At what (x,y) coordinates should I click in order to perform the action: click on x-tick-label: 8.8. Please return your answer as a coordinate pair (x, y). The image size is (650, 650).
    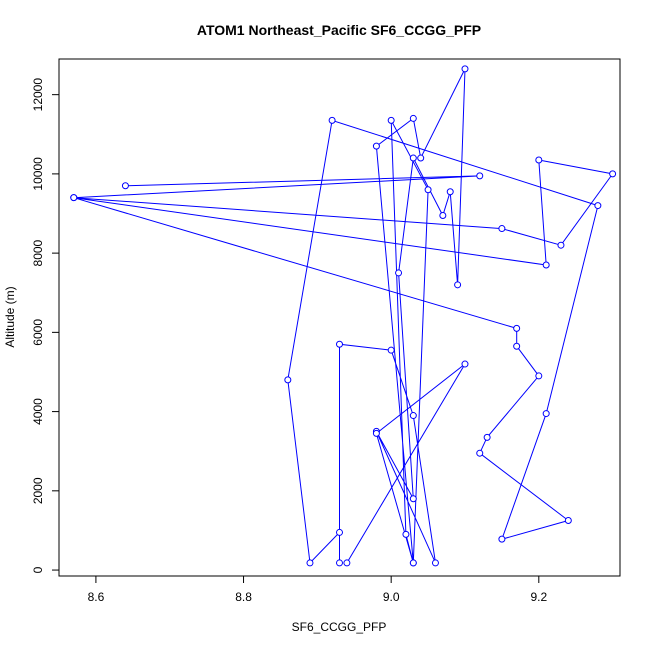
    Looking at the image, I should click on (243, 597).